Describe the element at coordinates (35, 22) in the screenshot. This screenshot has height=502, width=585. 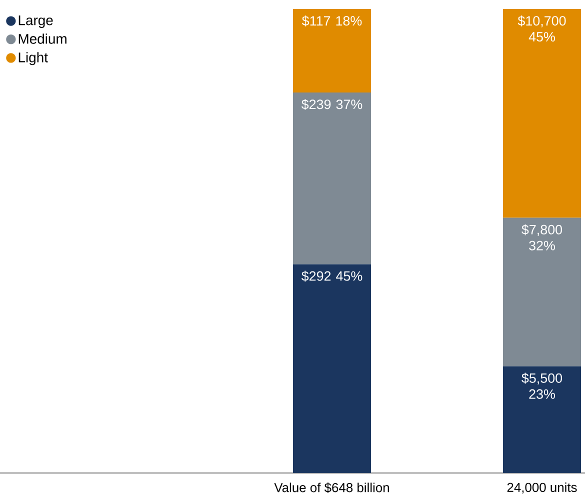
I see `legend-label: Large` at that location.